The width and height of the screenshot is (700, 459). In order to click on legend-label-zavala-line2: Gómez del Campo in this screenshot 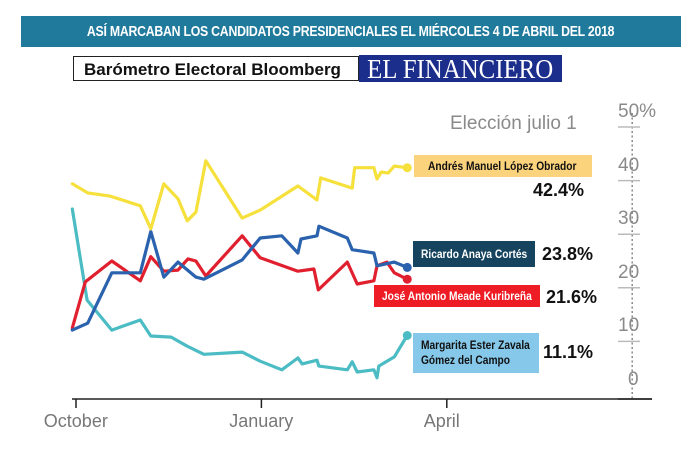, I will do `click(465, 360)`.